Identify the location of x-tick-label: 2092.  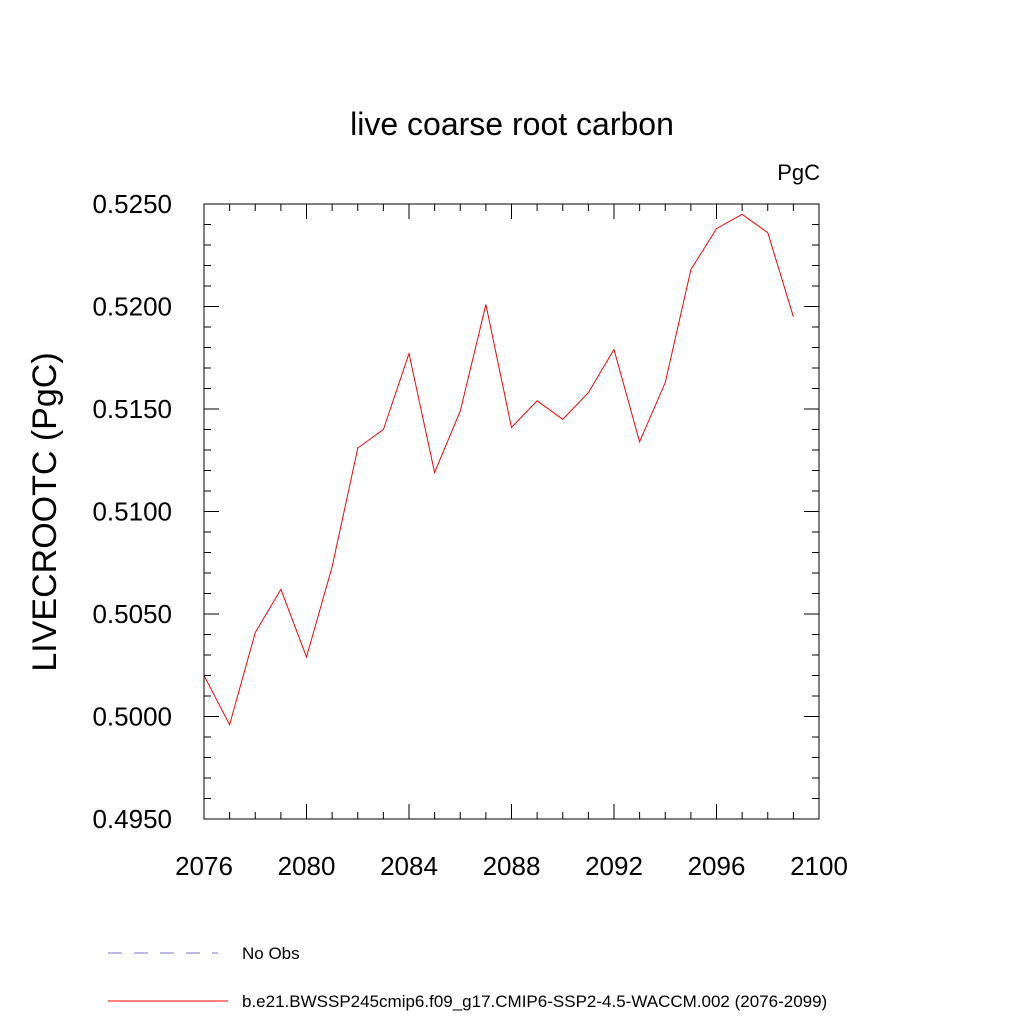
(614, 866).